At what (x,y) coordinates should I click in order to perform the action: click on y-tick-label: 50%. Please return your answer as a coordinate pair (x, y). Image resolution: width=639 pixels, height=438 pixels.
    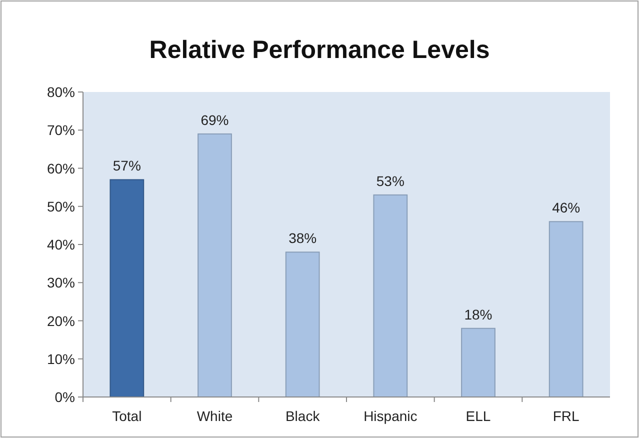
    Looking at the image, I should click on (60, 206).